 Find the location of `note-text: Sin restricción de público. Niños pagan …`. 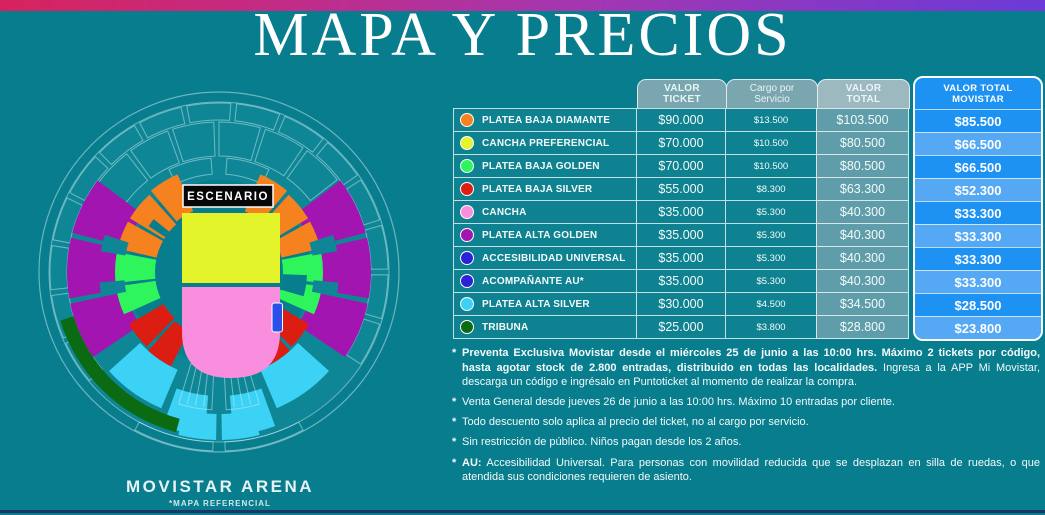

note-text: Sin restricción de público. Niños pagan … is located at coordinates (602, 442).